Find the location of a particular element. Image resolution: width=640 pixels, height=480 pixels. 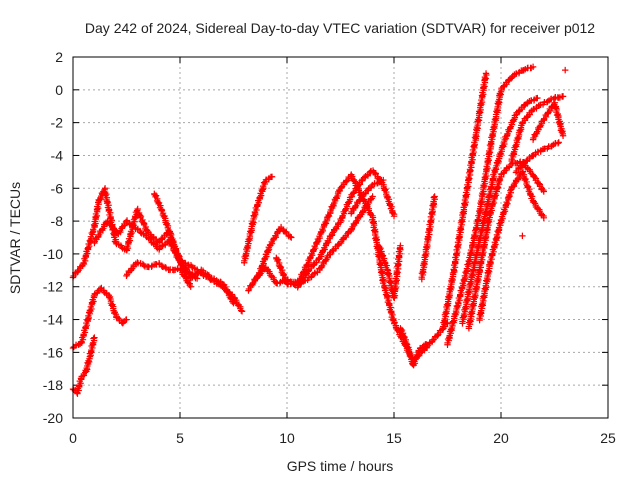

y-tick-label: -20 is located at coordinates (53, 418).